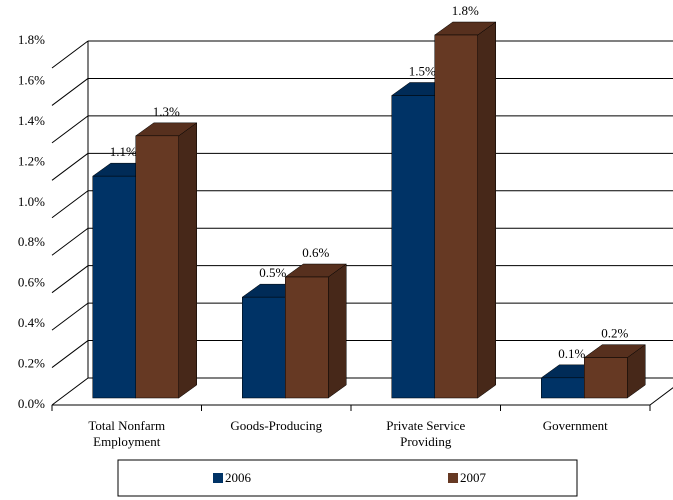 The image size is (673, 500). Describe the element at coordinates (276, 425) in the screenshot. I see `x-tick-label: Goods-Producing` at that location.